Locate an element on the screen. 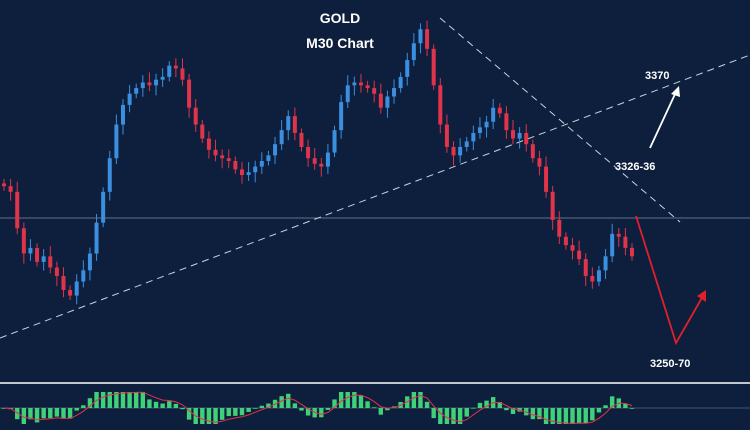 The image size is (750, 430). level-label-lower: 3250-70 is located at coordinates (670, 364).